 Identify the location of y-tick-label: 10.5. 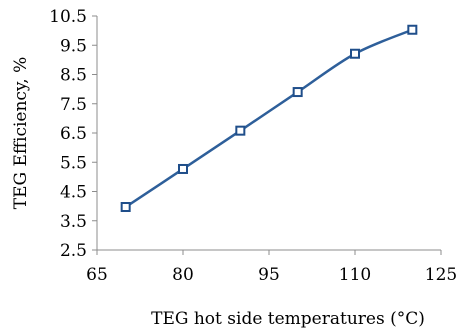
(68, 17).